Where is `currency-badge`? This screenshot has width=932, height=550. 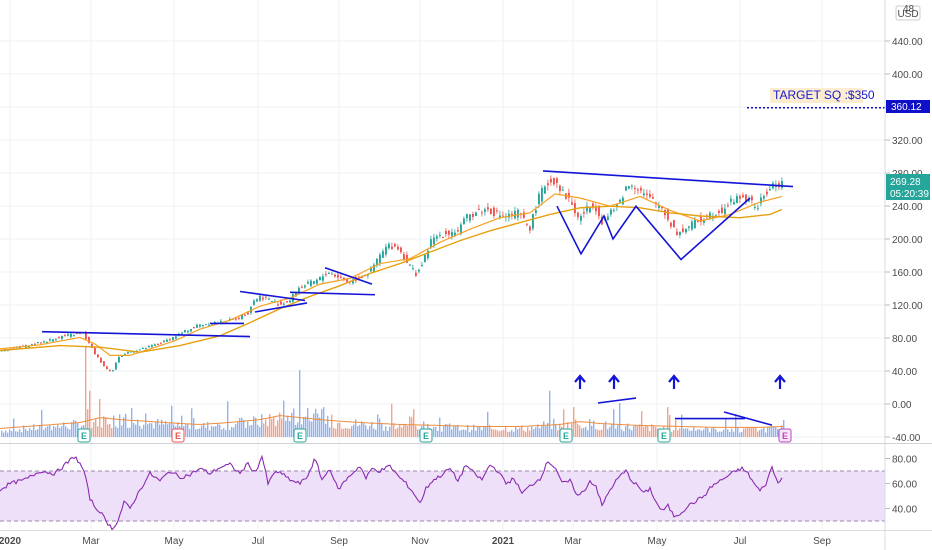
currency-badge is located at coordinates (908, 13).